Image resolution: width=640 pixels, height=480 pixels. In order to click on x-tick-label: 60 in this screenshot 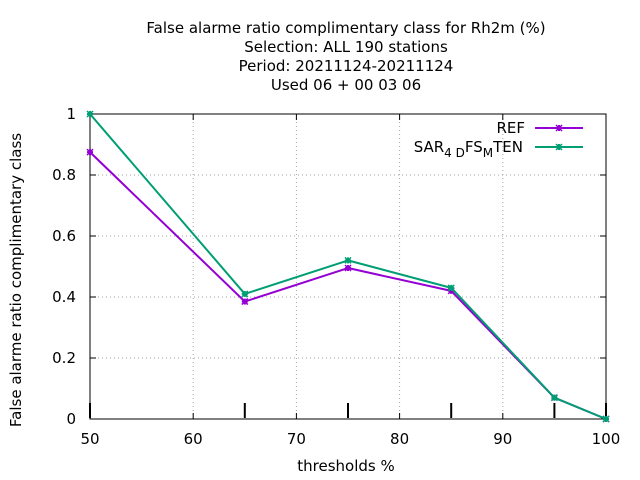, I will do `click(193, 439)`.